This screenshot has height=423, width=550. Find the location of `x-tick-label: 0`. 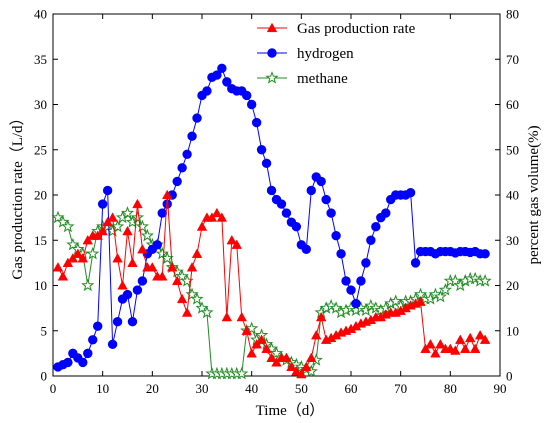

x-tick-label: 0 is located at coordinates (53, 388).